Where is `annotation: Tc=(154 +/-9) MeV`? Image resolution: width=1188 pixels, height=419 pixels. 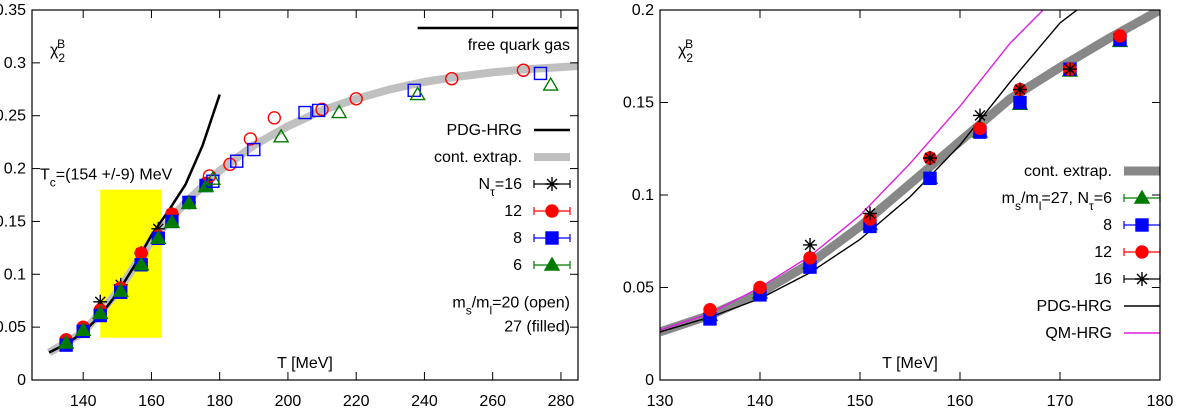
annotation: Tc=(154 +/-9) MeV is located at coordinates (106, 178).